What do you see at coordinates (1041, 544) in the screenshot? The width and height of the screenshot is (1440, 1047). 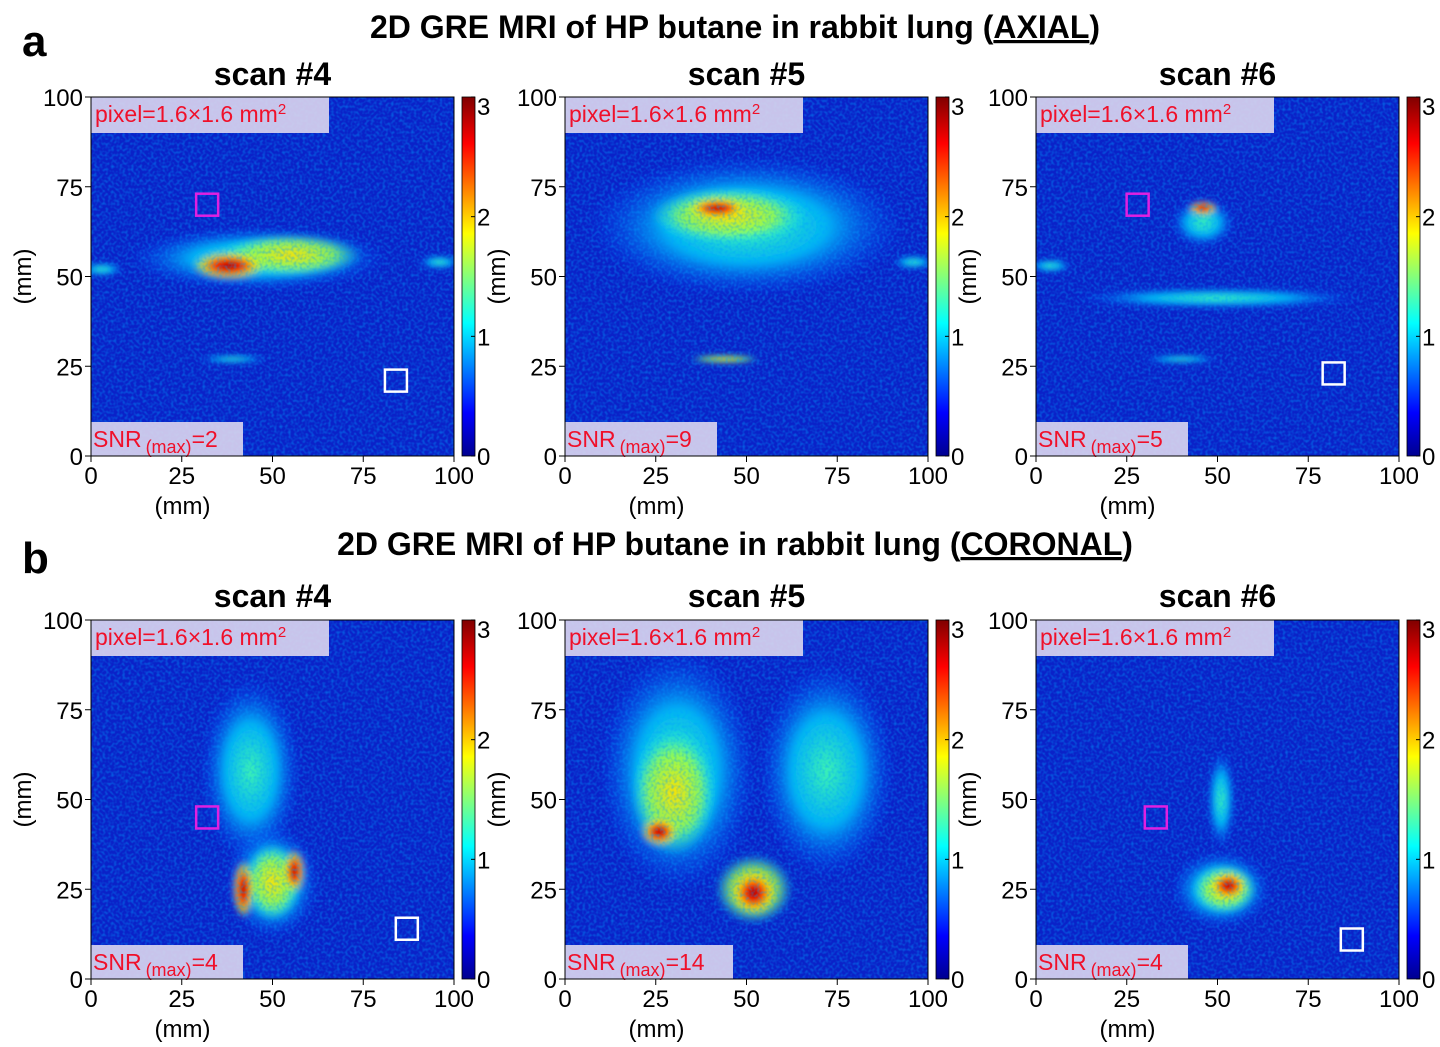 I see `title-emphasis: CORONAL` at bounding box center [1041, 544].